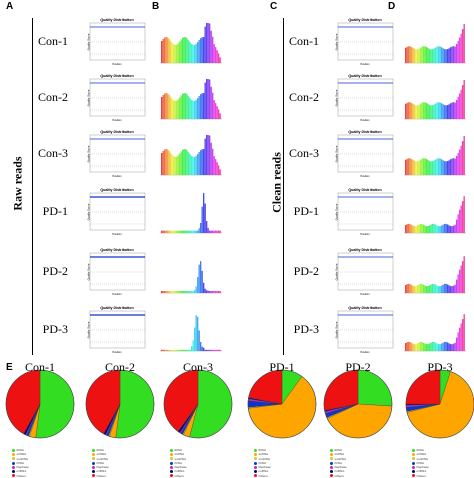  I want to click on pie-slice-others, so click(341, 390).